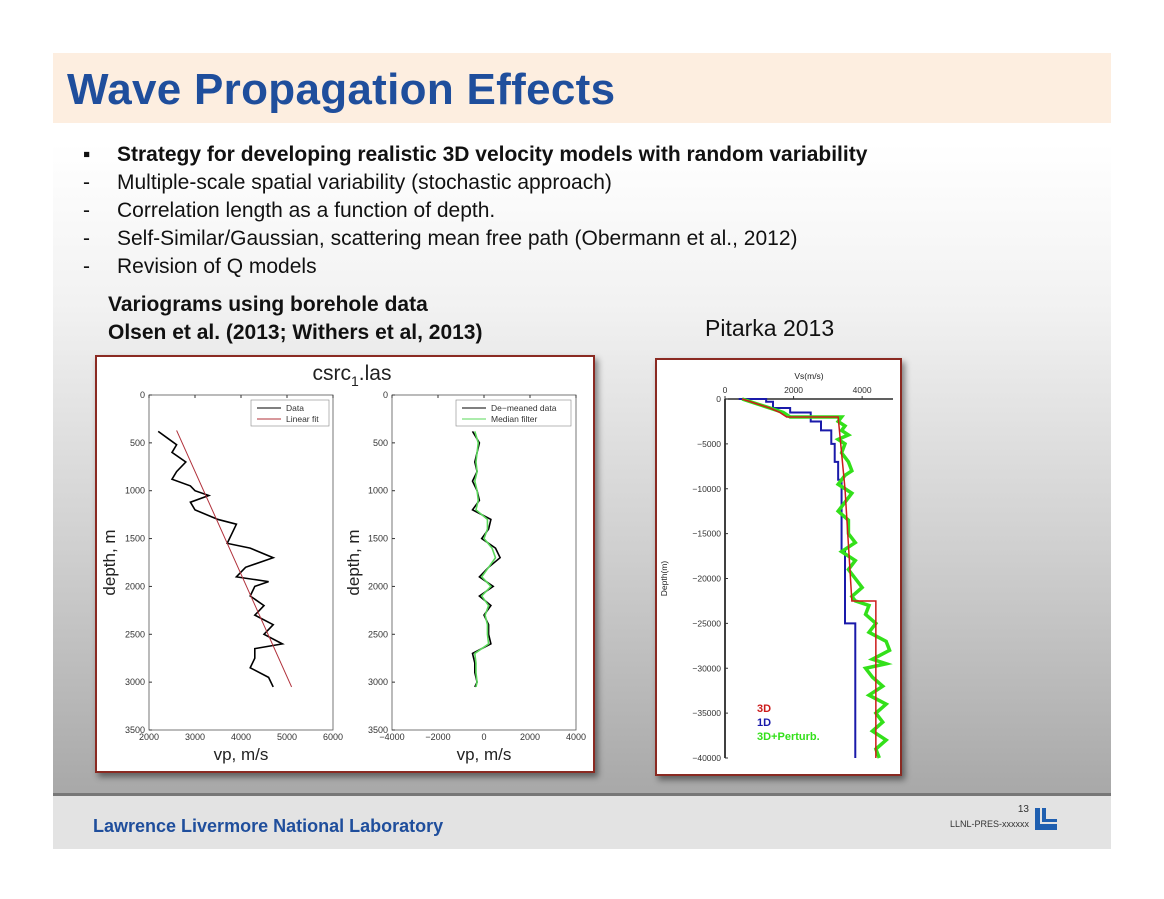 This screenshot has height=899, width=1164. I want to click on series-line-linear-fit, so click(234, 559).